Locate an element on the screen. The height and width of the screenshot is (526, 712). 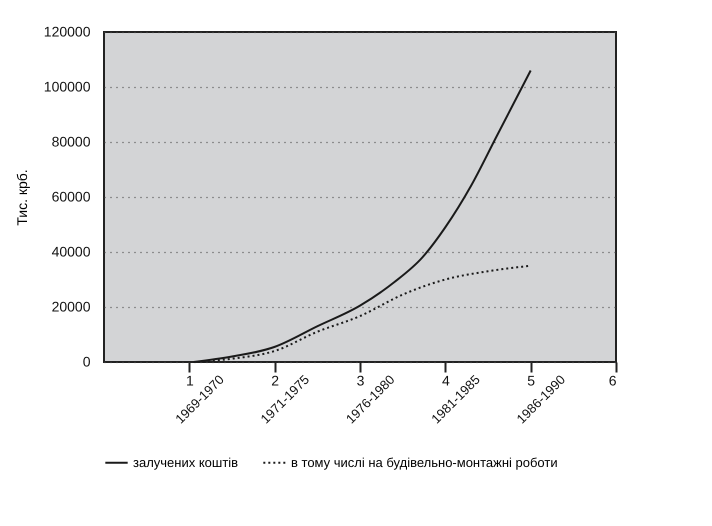
legend-label: в тому числі на будівельно-монтажні роботи is located at coordinates (424, 462).